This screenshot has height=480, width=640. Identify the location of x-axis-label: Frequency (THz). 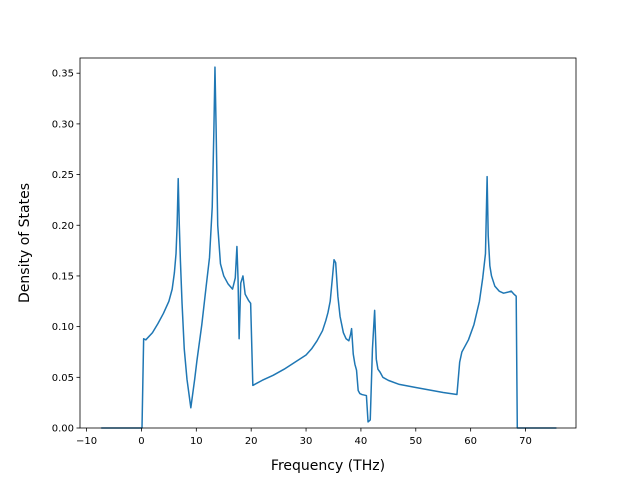
(328, 466).